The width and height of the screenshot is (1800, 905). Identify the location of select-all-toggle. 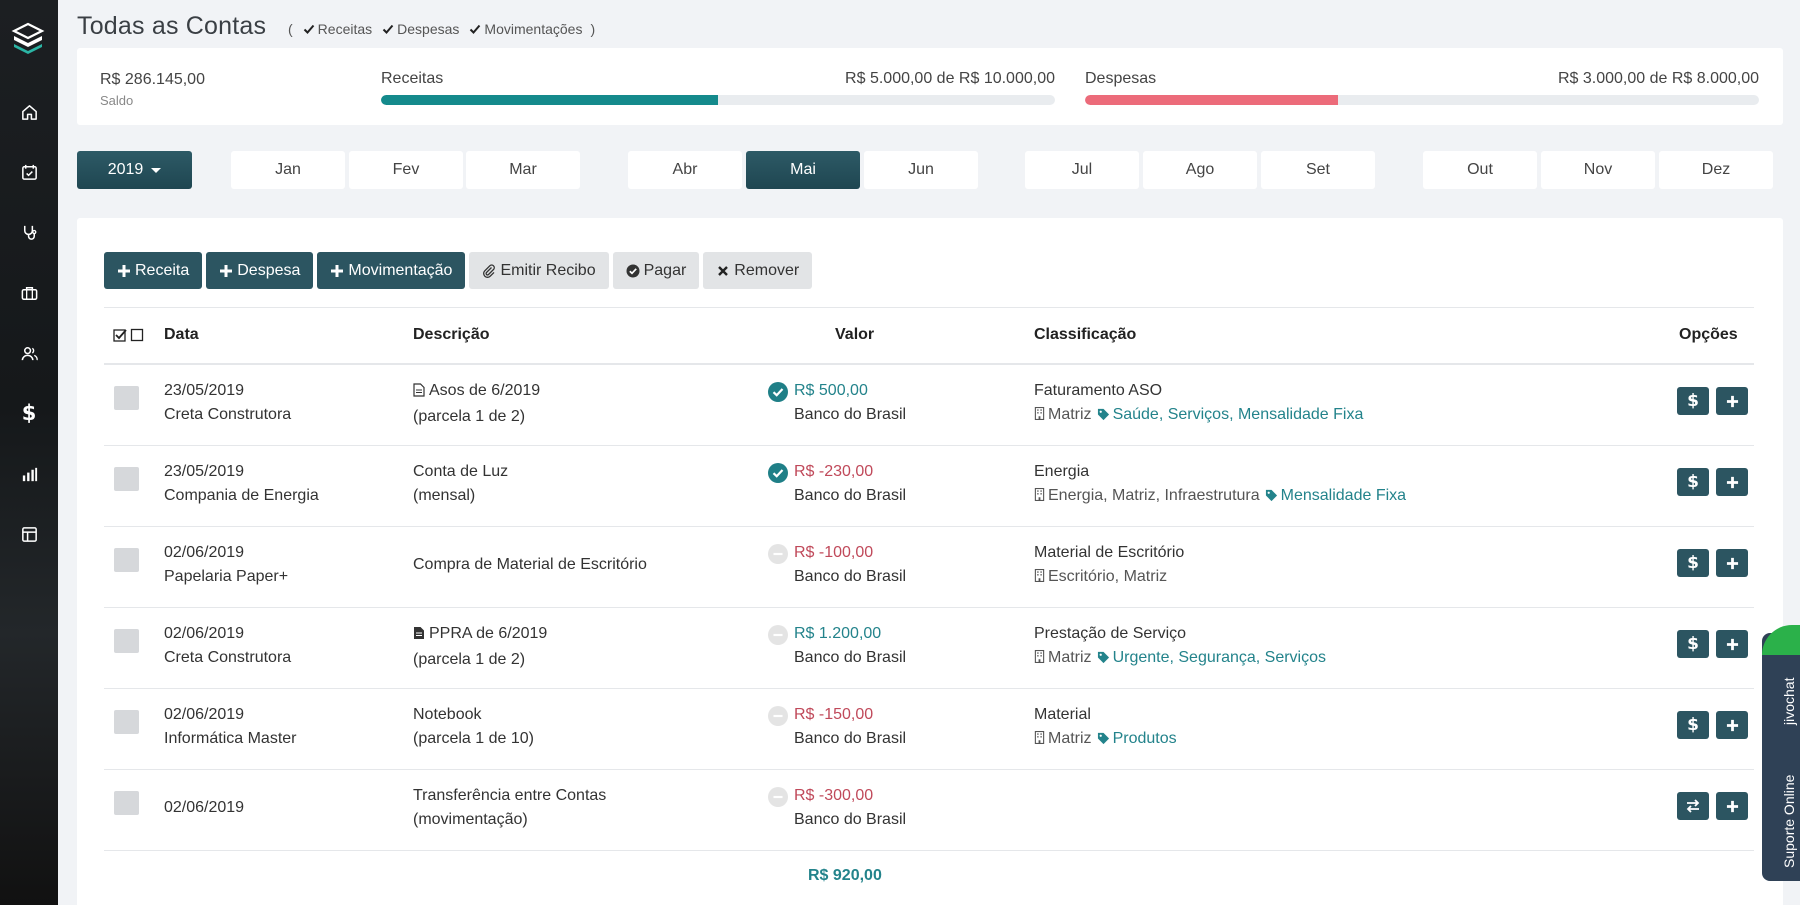
(128, 335).